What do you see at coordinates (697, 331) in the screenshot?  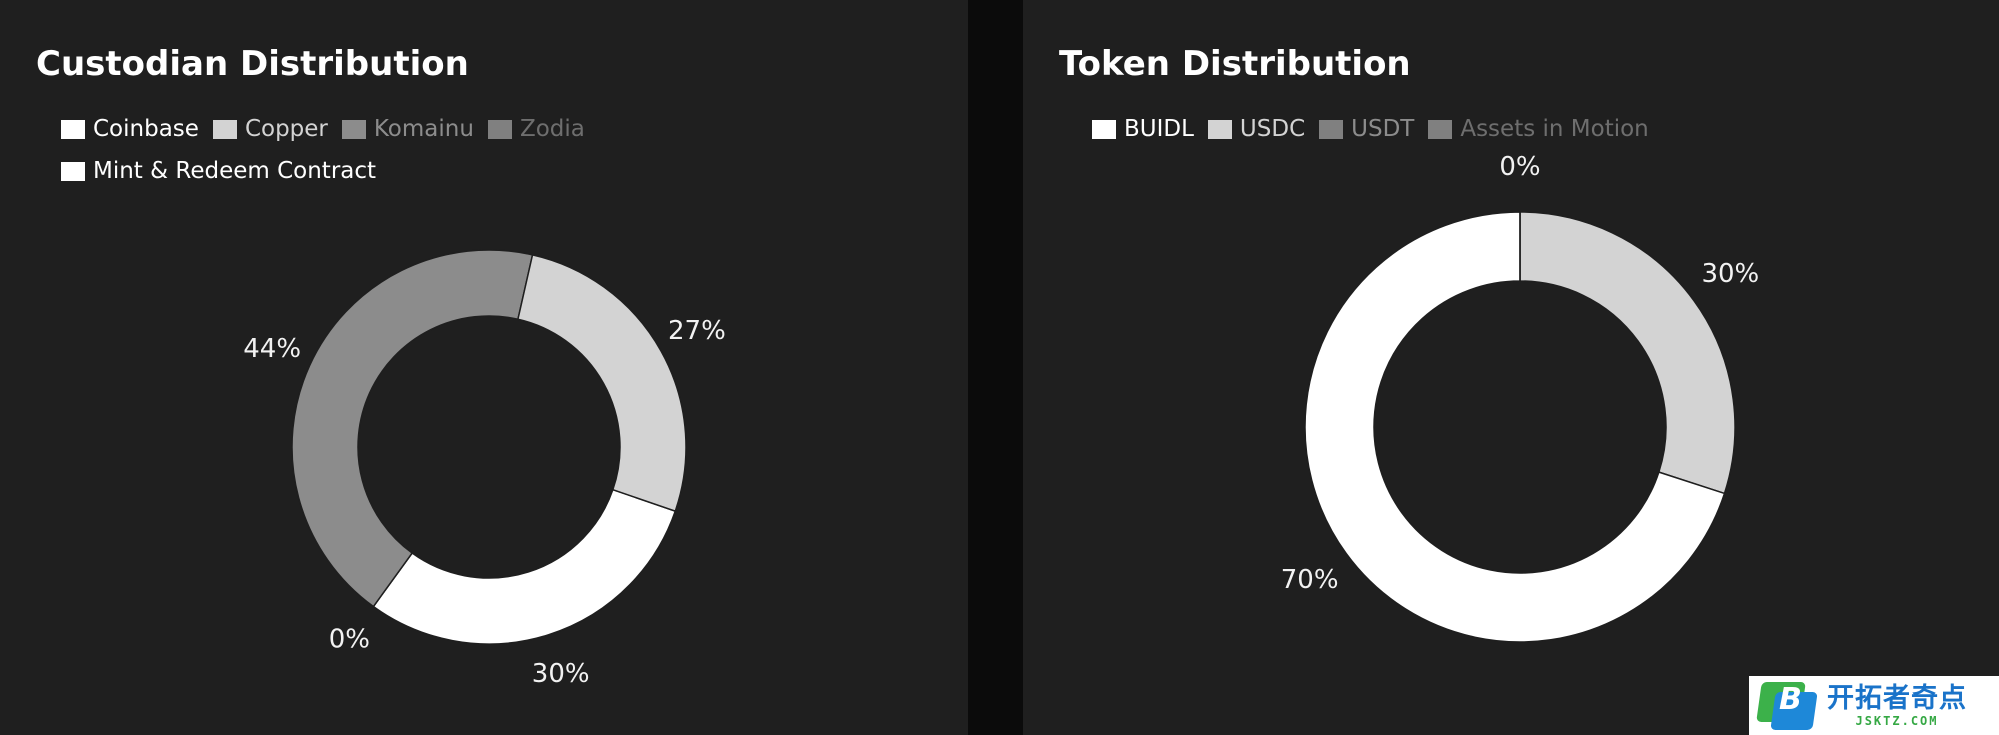 I see `data-label-copper: 27%` at bounding box center [697, 331].